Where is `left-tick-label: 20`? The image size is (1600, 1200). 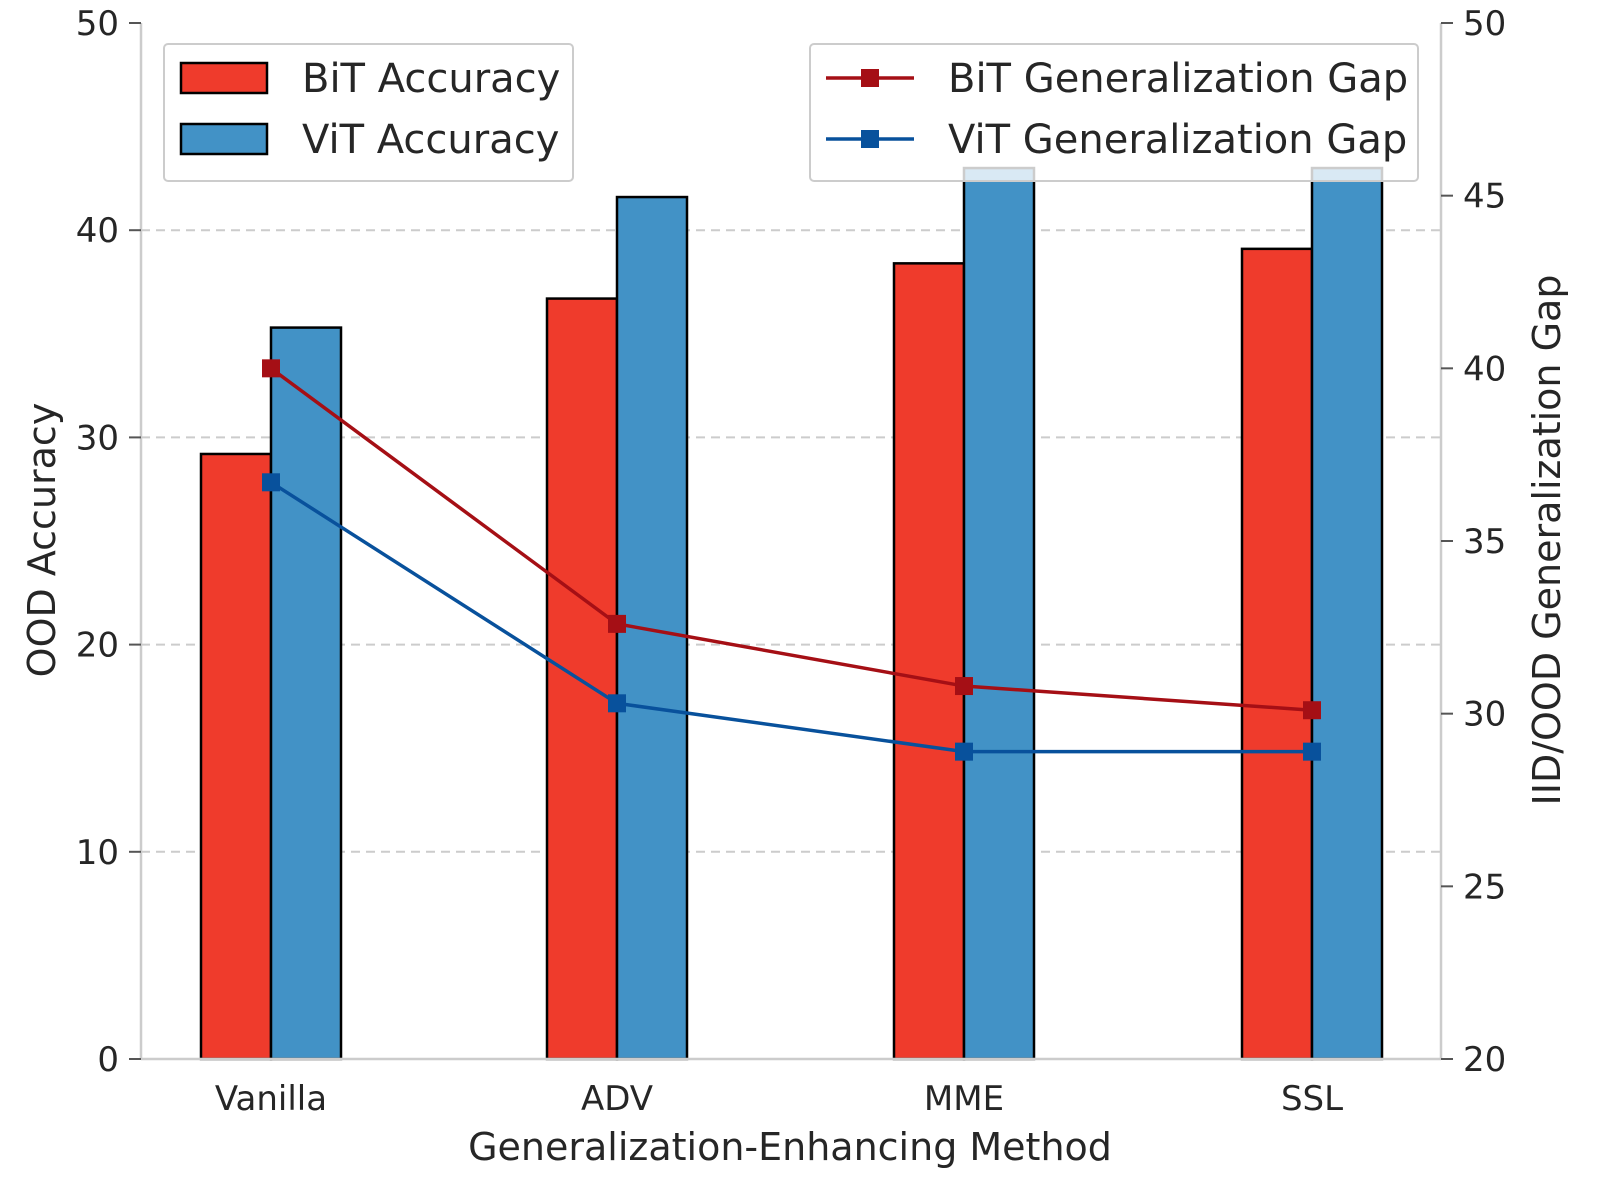 left-tick-label: 20 is located at coordinates (97, 646).